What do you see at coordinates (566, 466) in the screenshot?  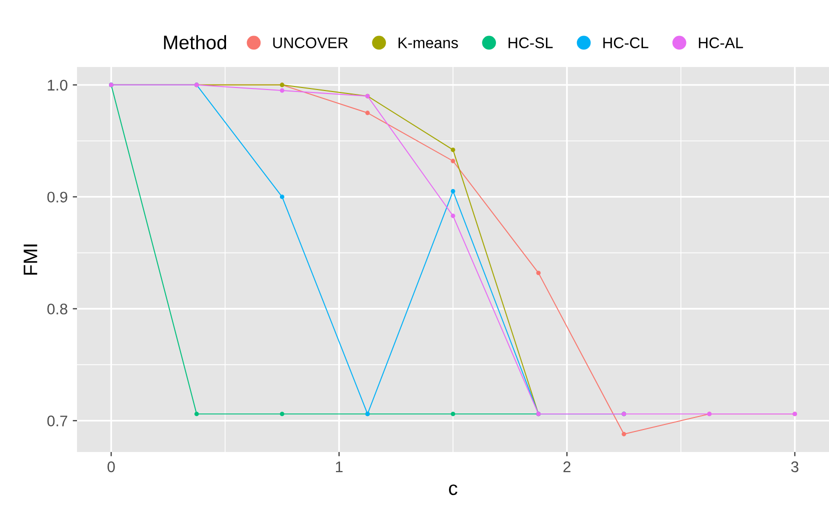 I see `x-tick-label: 2` at bounding box center [566, 466].